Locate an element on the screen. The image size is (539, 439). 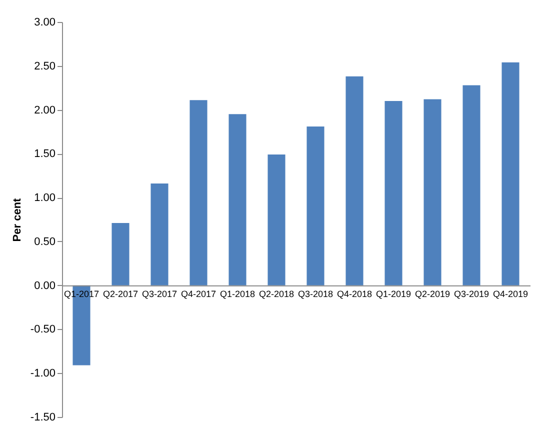
y-axis-title: Per cent is located at coordinates (17, 220).